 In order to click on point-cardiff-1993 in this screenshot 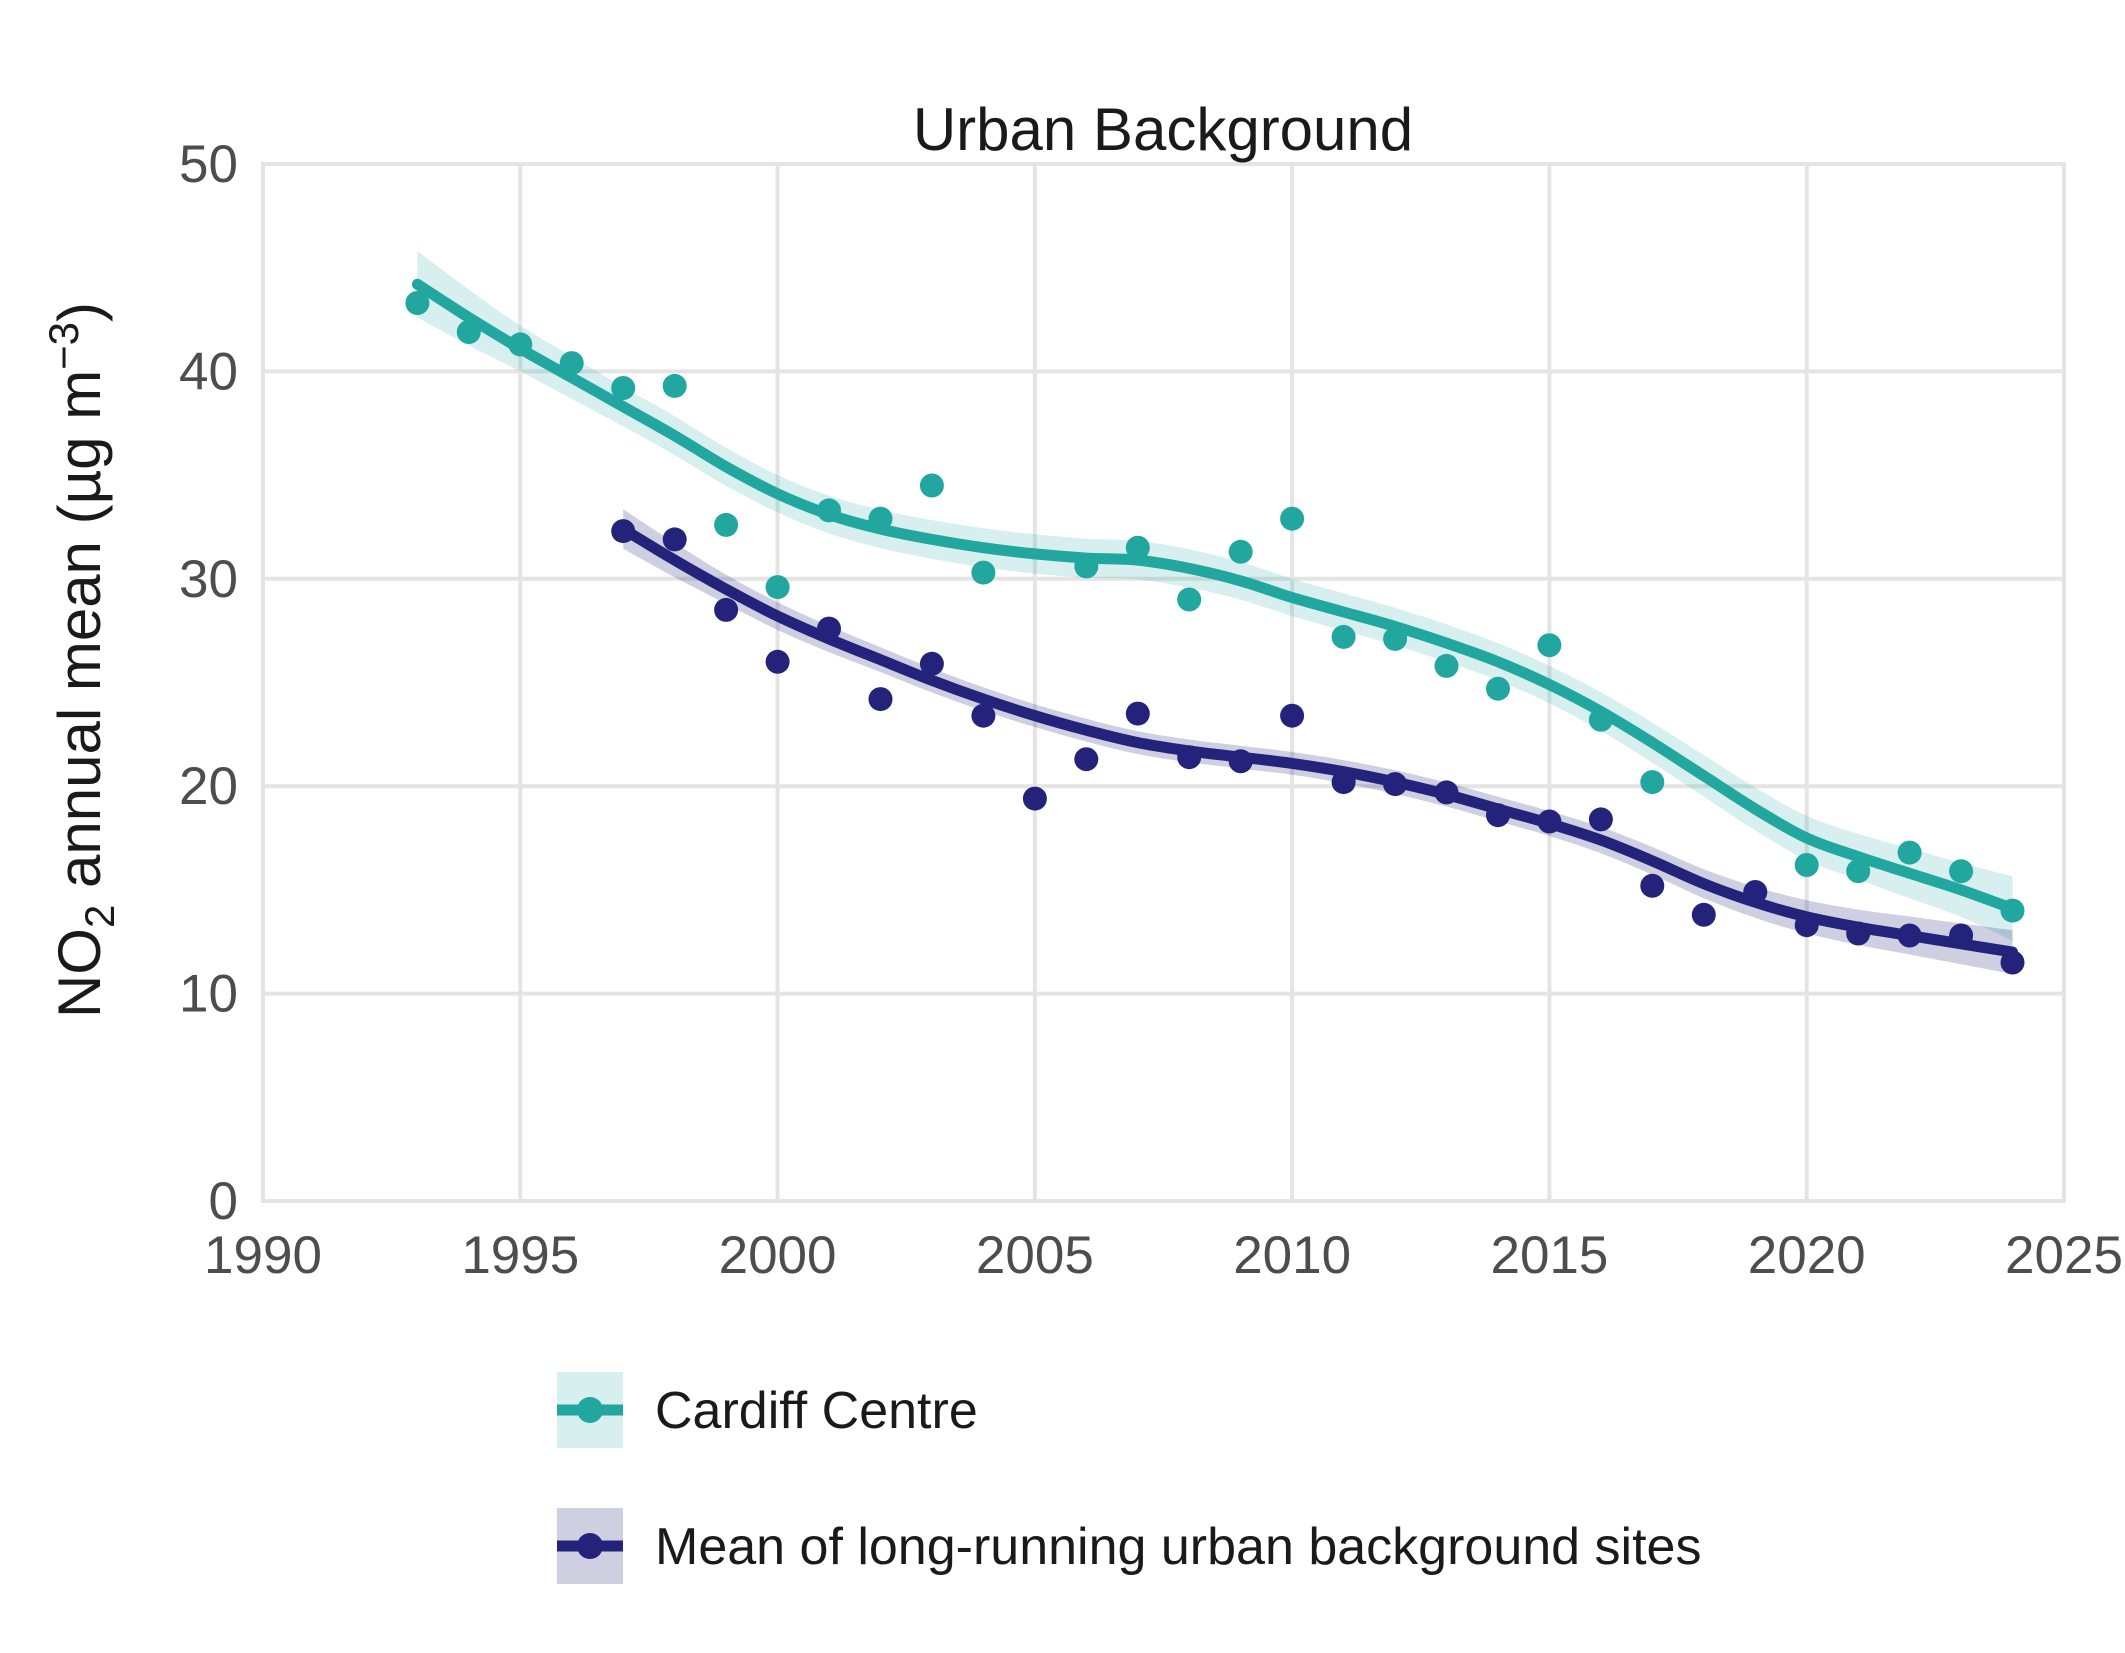, I will do `click(417, 303)`.